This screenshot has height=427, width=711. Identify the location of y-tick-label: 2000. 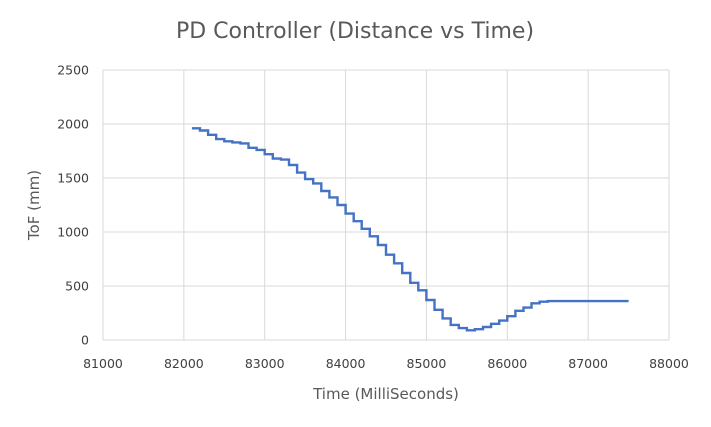
(73, 124).